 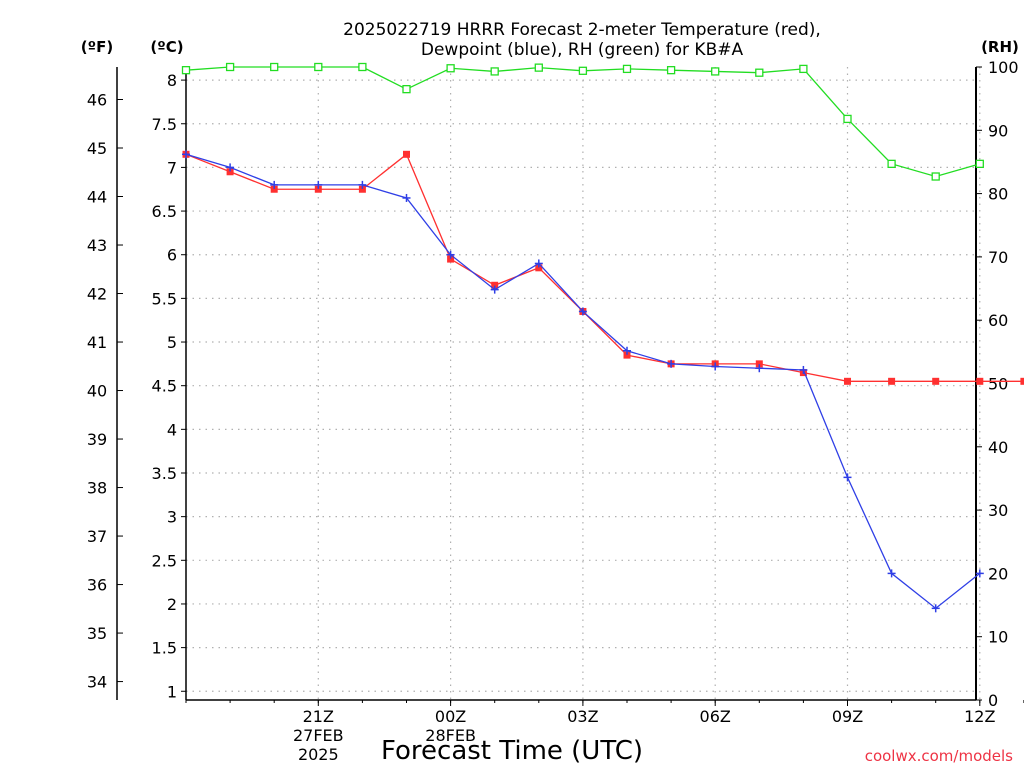 I want to click on rh-tick-label: 0, so click(x=993, y=700).